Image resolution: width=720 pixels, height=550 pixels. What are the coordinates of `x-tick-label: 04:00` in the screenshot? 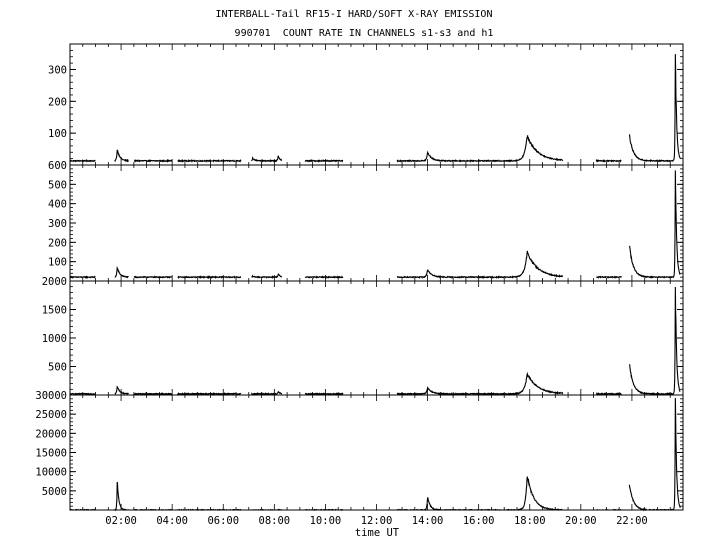 It's located at (172, 521).